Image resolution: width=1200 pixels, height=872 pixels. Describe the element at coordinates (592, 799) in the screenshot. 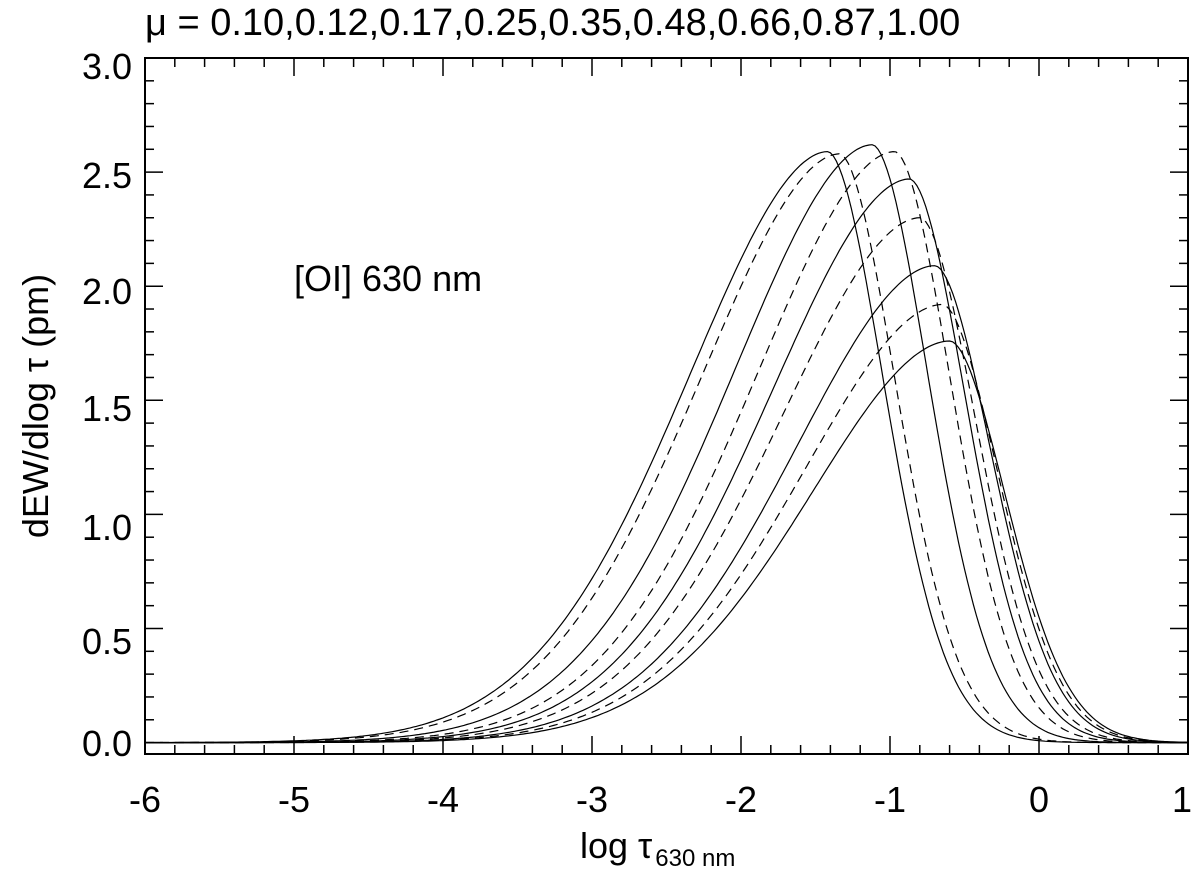

I see `x-tick-label: -3` at that location.